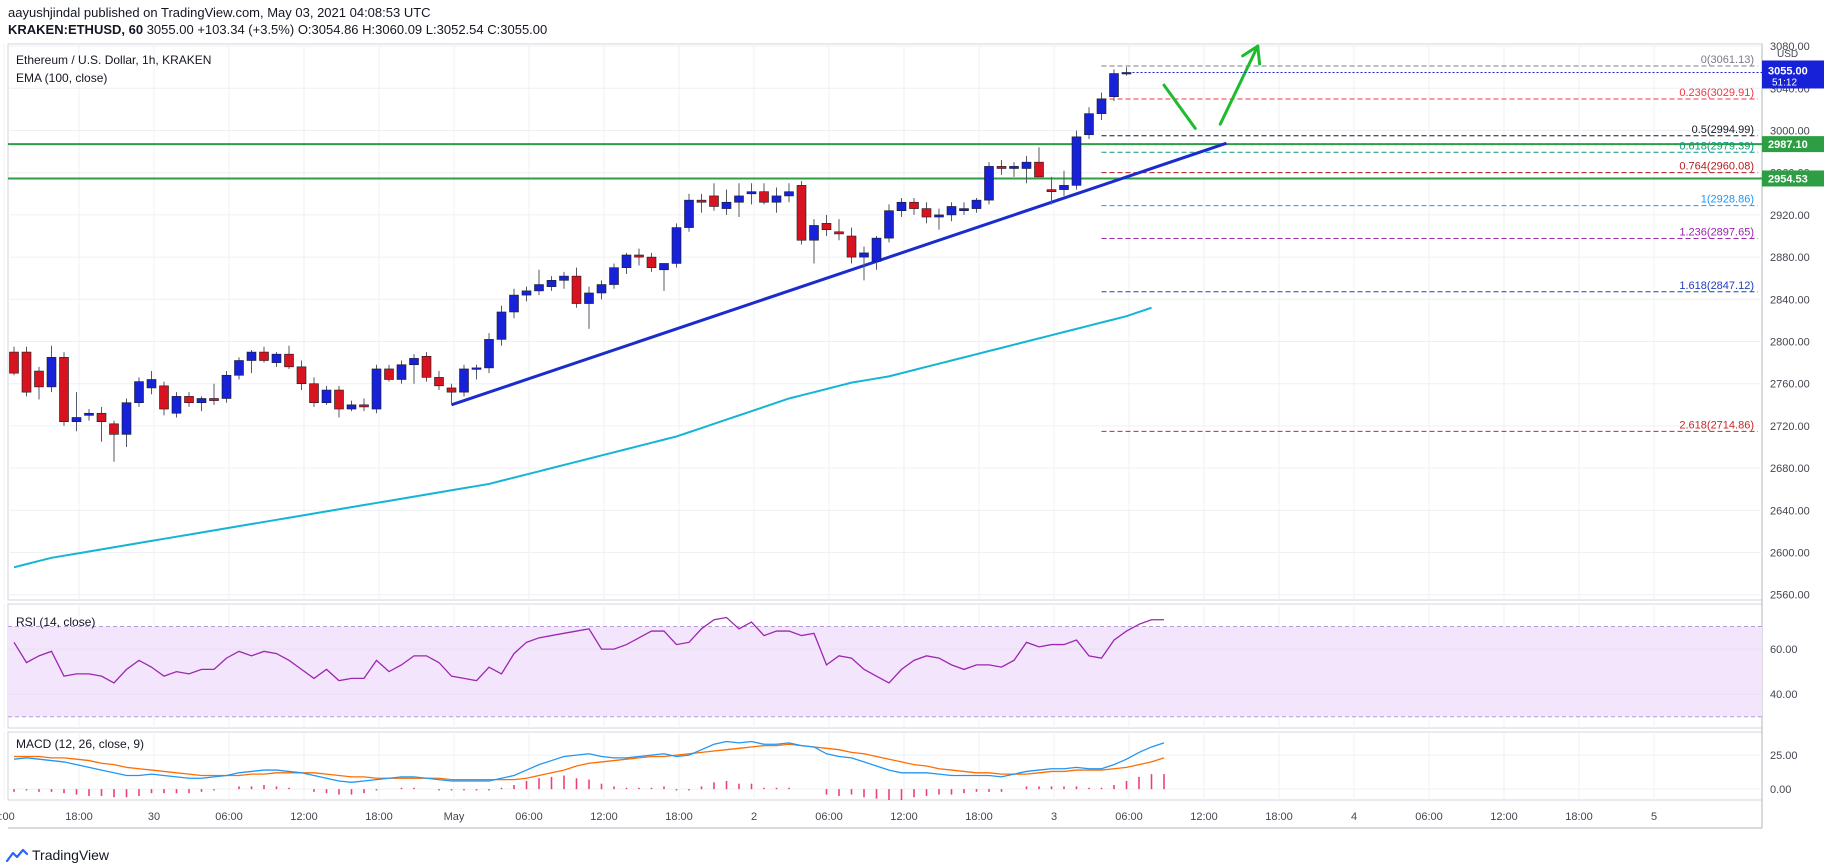  Describe the element at coordinates (885, 671) in the screenshot. I see `rsi-band-fill` at that location.